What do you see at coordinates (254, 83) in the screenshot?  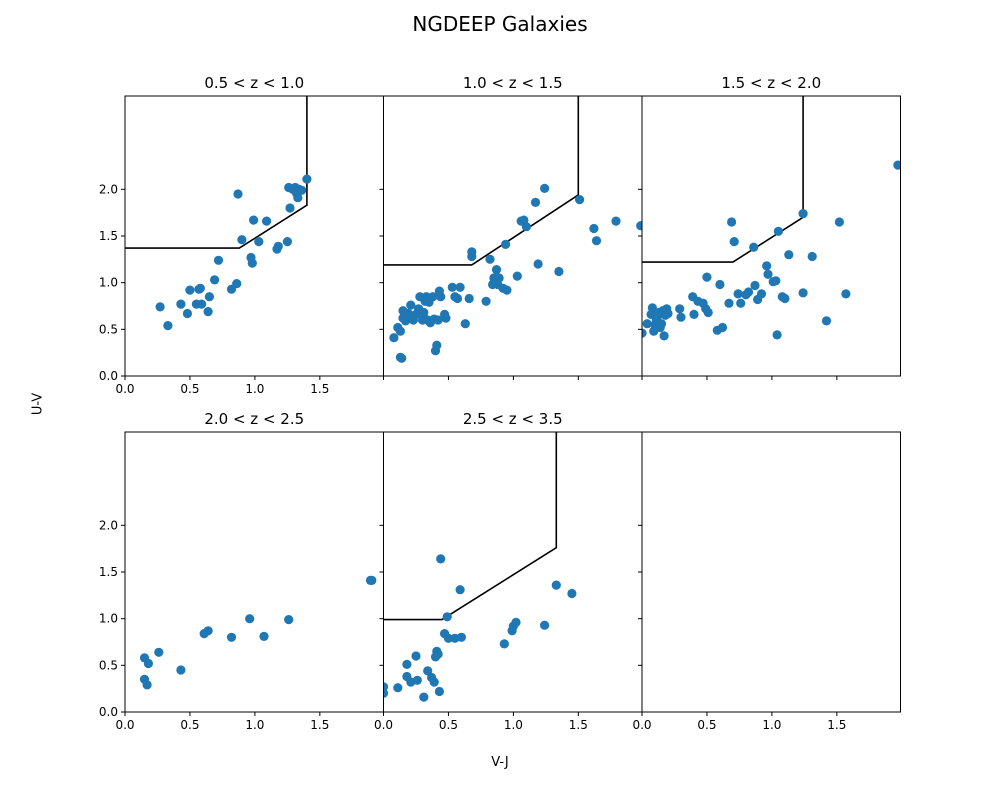 I see `panel-title: 0.5 < z < 1.0` at bounding box center [254, 83].